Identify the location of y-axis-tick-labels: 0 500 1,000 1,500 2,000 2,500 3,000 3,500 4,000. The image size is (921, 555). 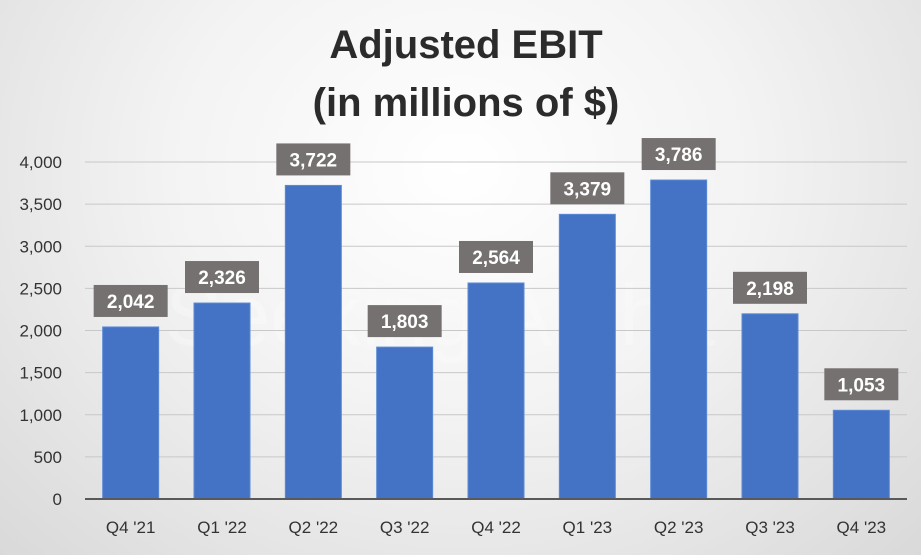
(40, 331).